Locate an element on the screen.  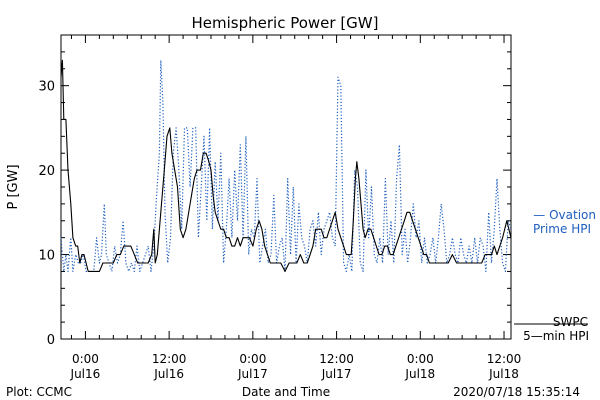
legend-swpc-label-2: 5—min HPI is located at coordinates (556, 336).